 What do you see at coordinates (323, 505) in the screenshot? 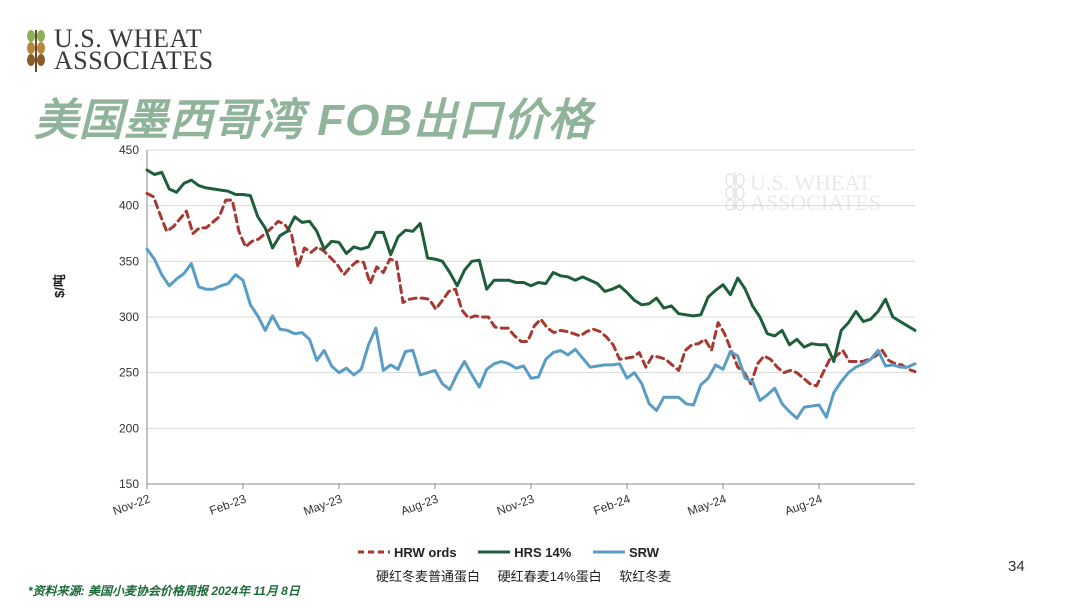
I see `x-tick-label: May-23` at bounding box center [323, 505].